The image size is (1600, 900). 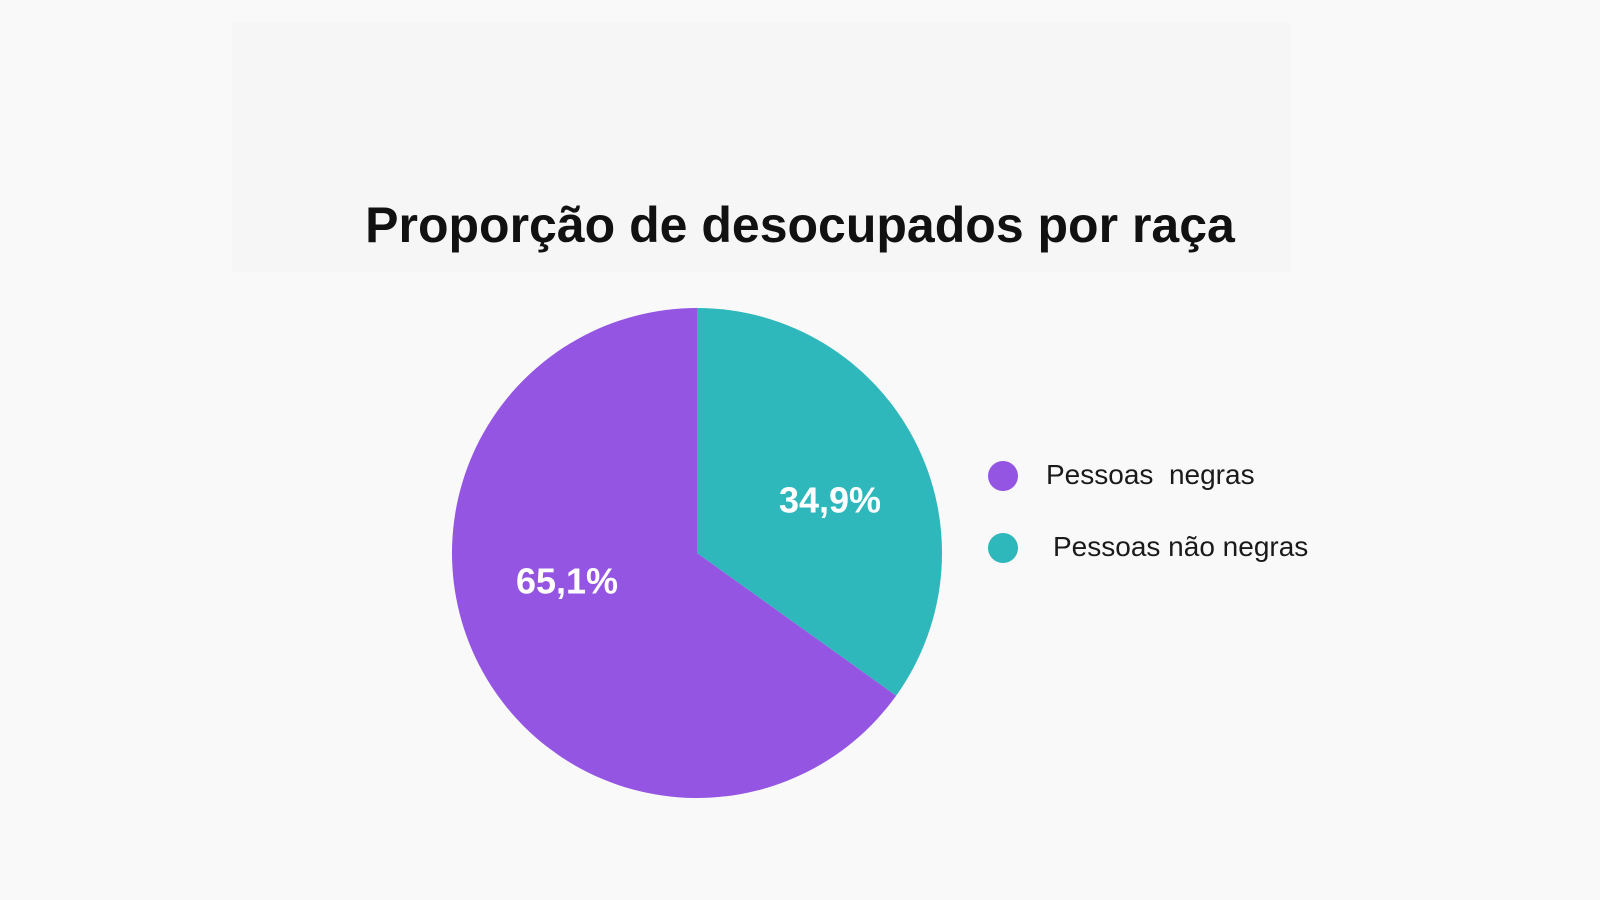 What do you see at coordinates (567, 581) in the screenshot?
I see `data-label-pessoas-negras: 65,1%` at bounding box center [567, 581].